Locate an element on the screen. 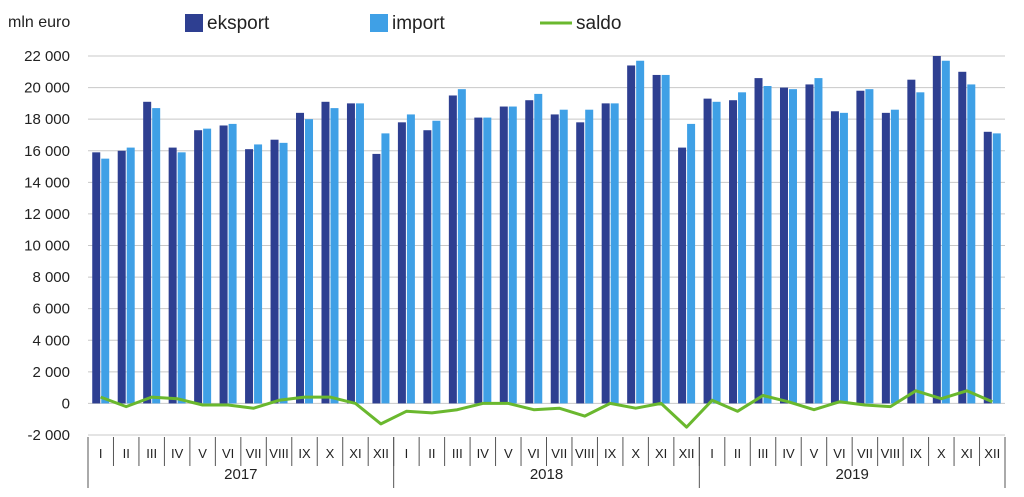 The width and height of the screenshot is (1024, 497). y-tick-label: 8 000 is located at coordinates (51, 277).